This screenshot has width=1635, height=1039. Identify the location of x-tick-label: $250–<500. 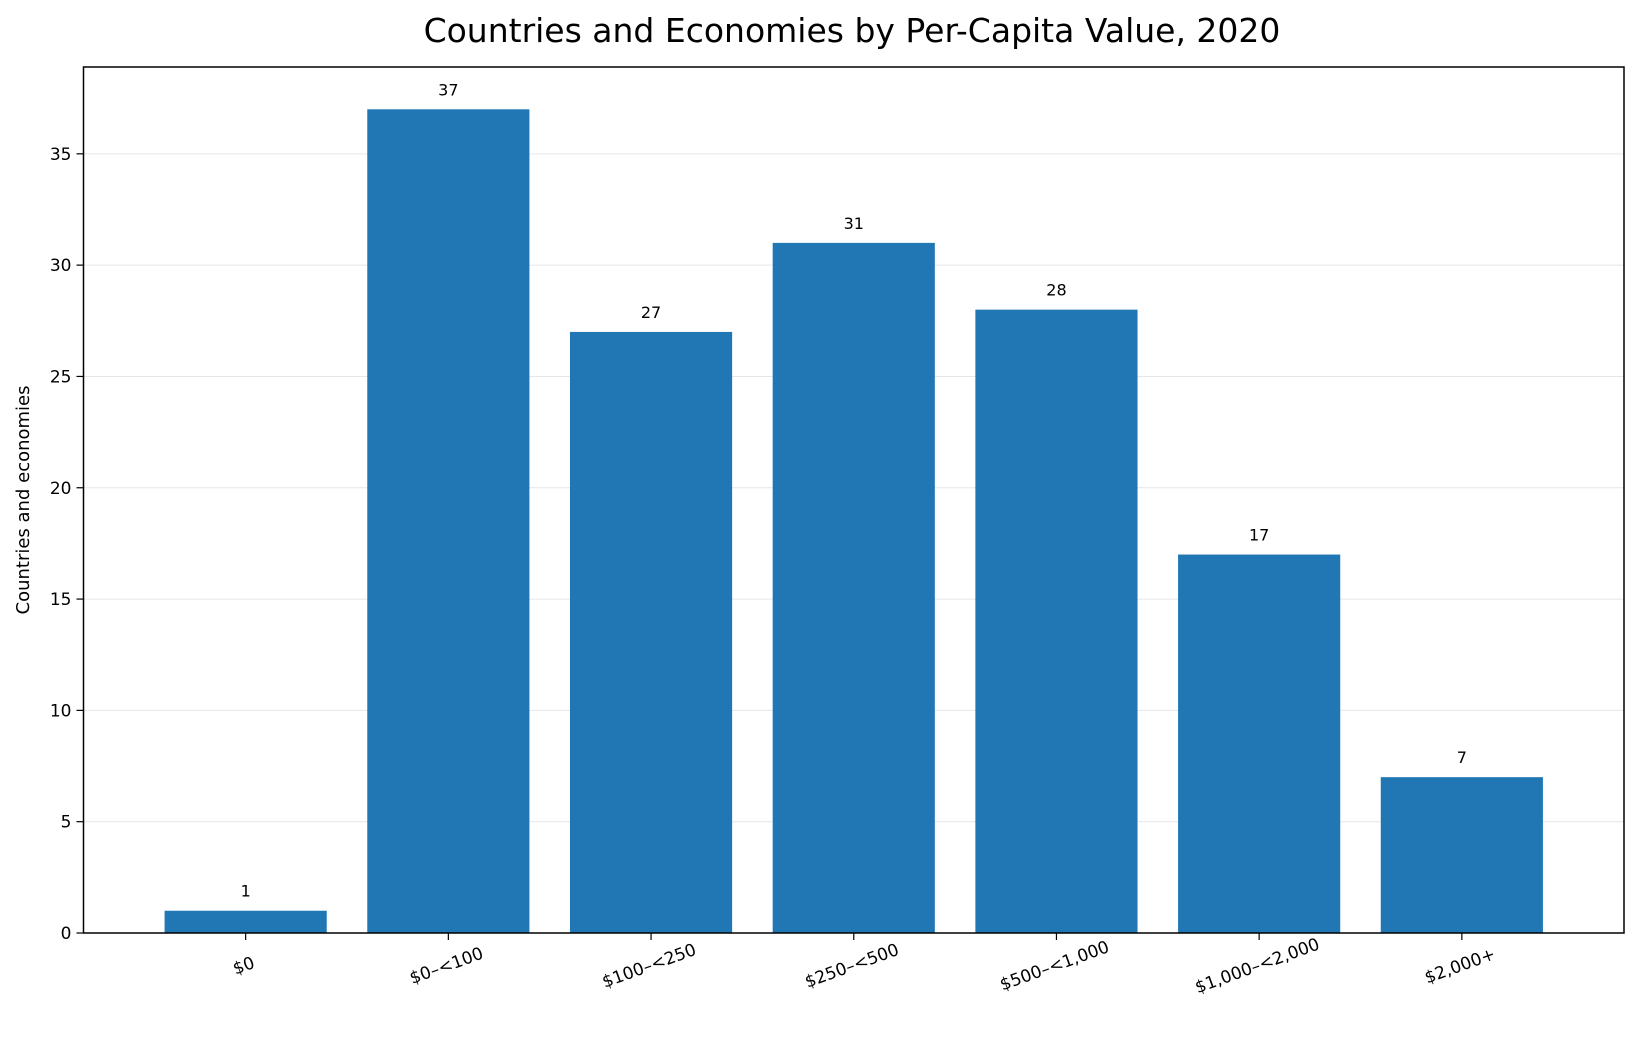
(851, 966).